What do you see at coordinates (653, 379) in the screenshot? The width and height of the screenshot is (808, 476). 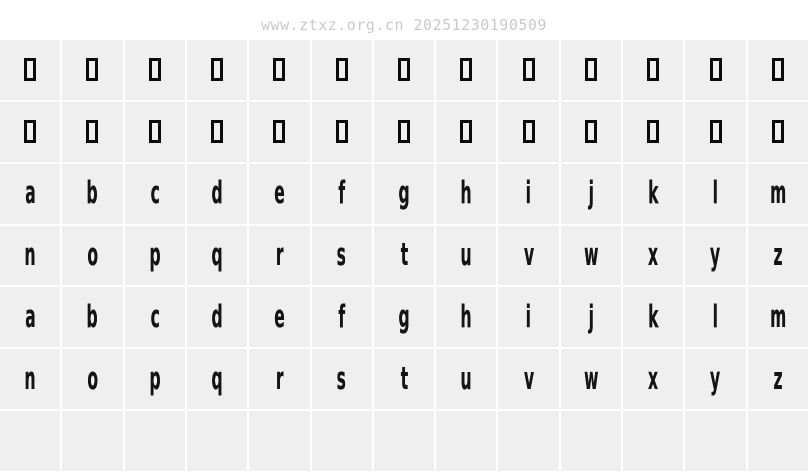 I see `glyph-cell-uppercase-mapped-n-z-col11: x` at bounding box center [653, 379].